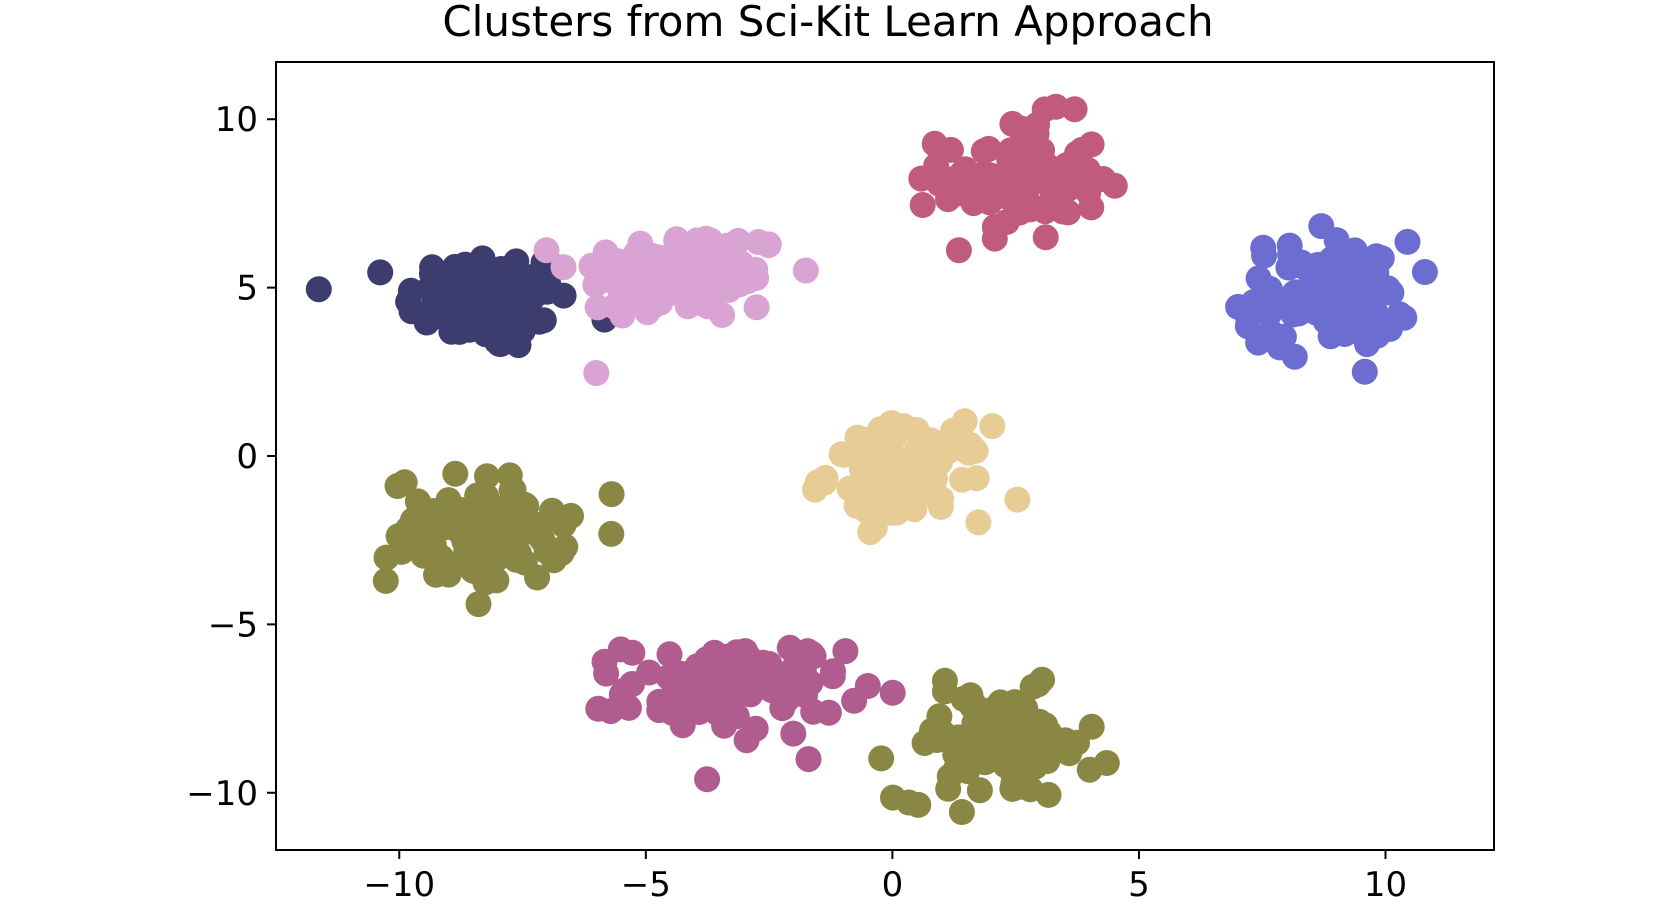  What do you see at coordinates (1139, 885) in the screenshot?
I see `x-tick-label: 5` at bounding box center [1139, 885].